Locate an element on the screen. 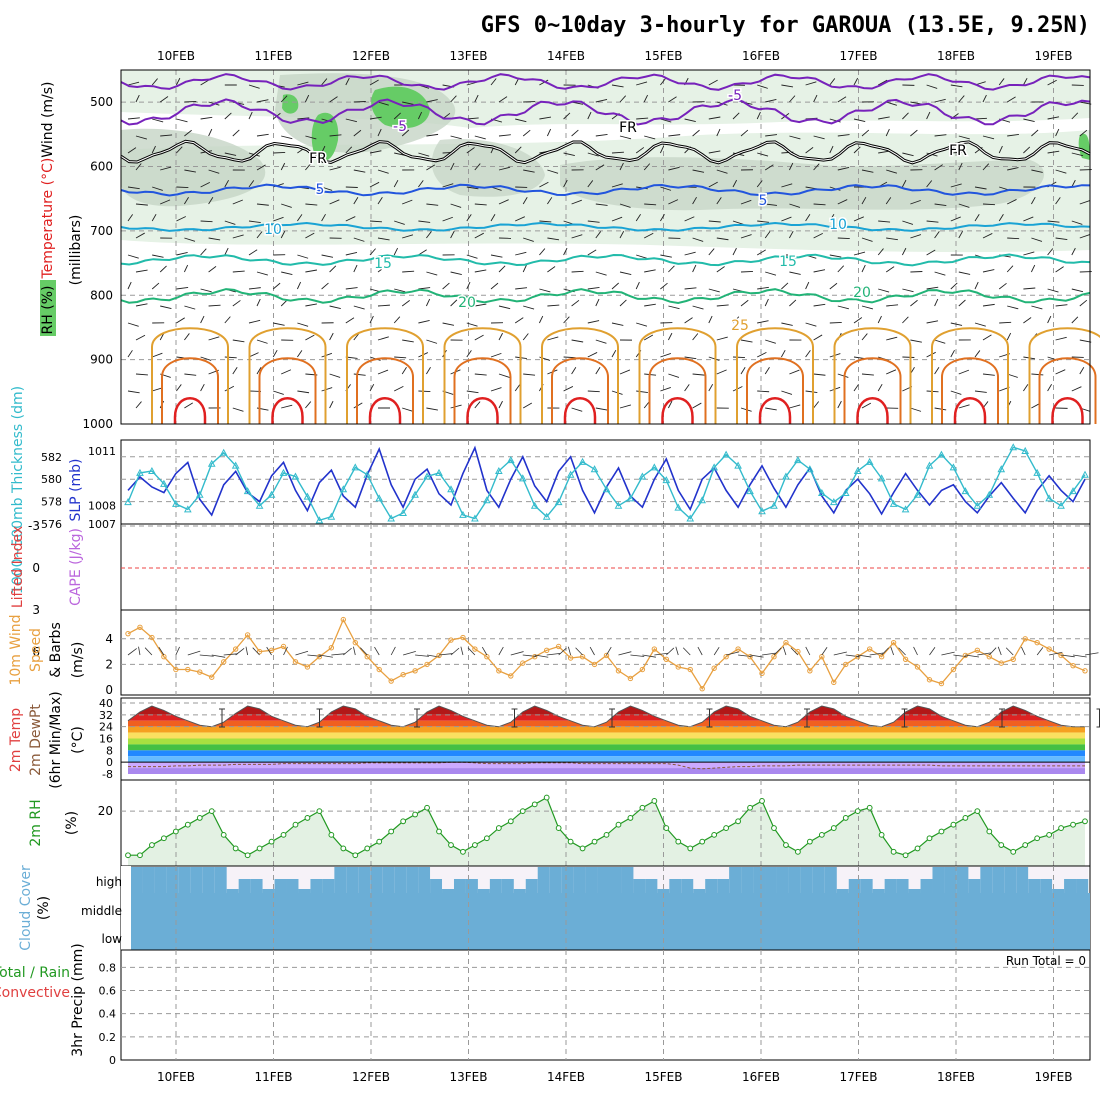  date-label-top: 10FEB is located at coordinates (176, 56).